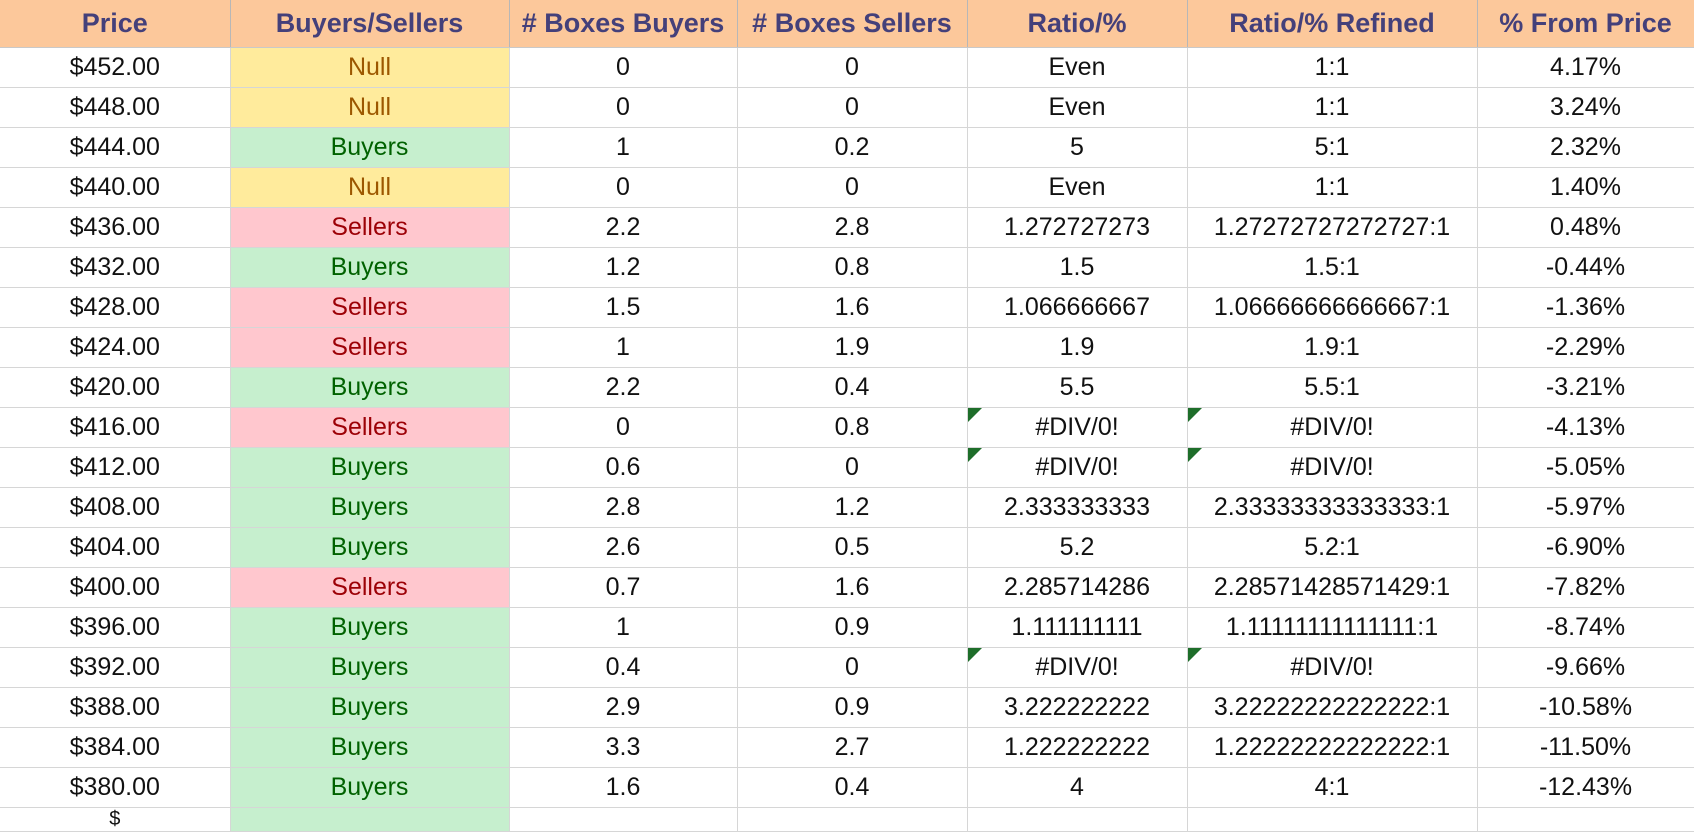 The image size is (1694, 832). What do you see at coordinates (623, 547) in the screenshot?
I see `boxes-buyers-cell: 2.6` at bounding box center [623, 547].